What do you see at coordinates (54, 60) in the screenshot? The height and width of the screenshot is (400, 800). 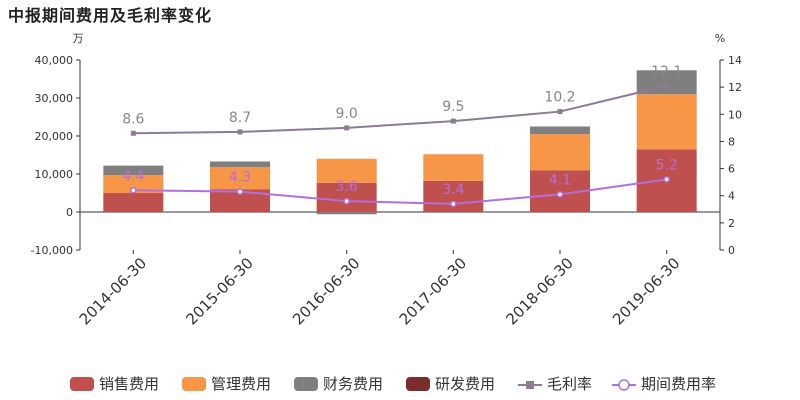 I see `left-tick-label: 40,000` at bounding box center [54, 60].